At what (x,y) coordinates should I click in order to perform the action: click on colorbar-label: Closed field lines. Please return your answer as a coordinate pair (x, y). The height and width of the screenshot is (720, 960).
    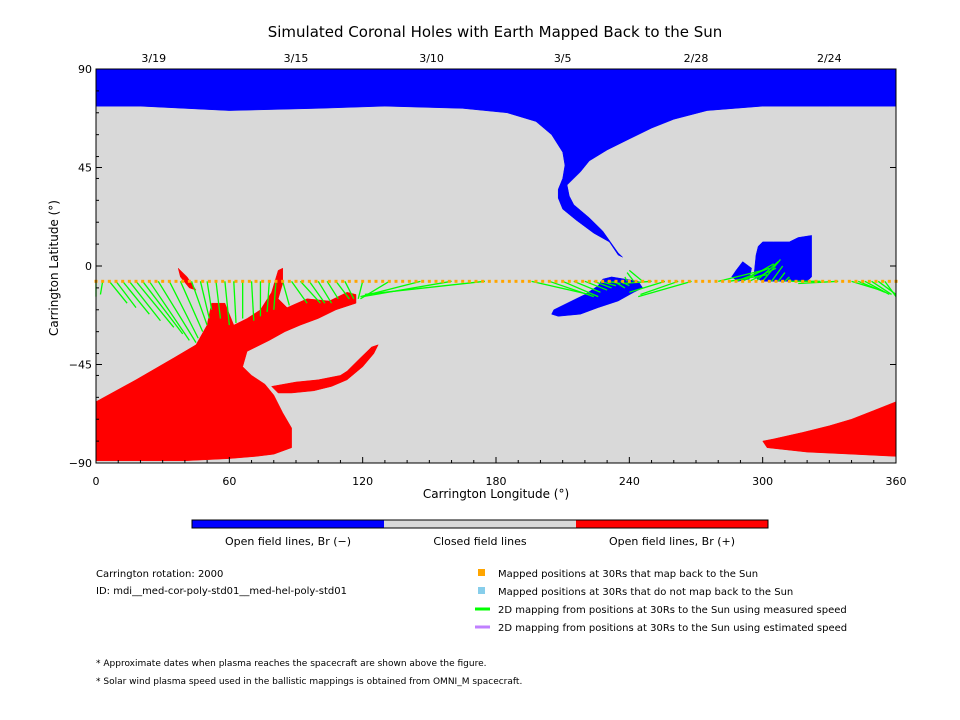
    Looking at the image, I should click on (480, 541).